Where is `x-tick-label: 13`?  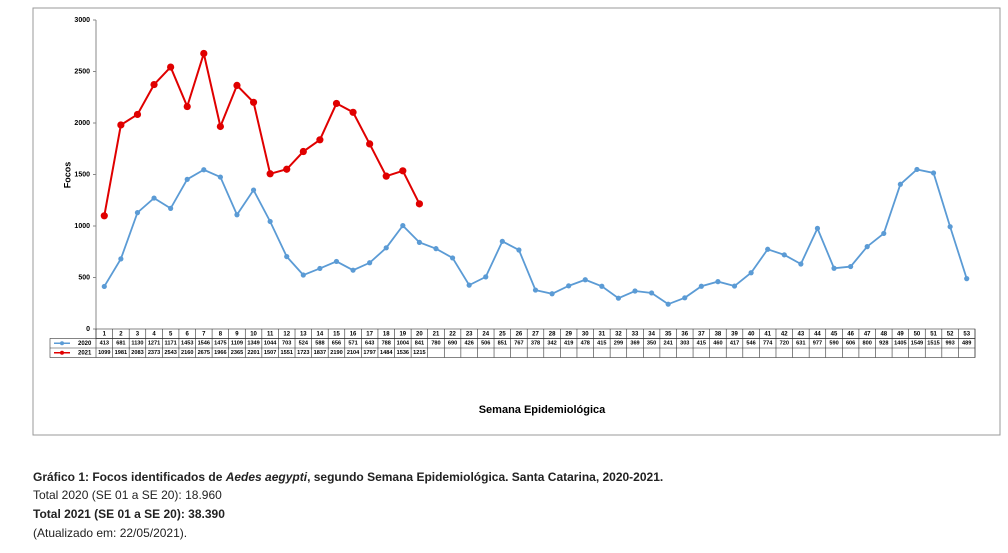 x-tick-label: 13 is located at coordinates (303, 334).